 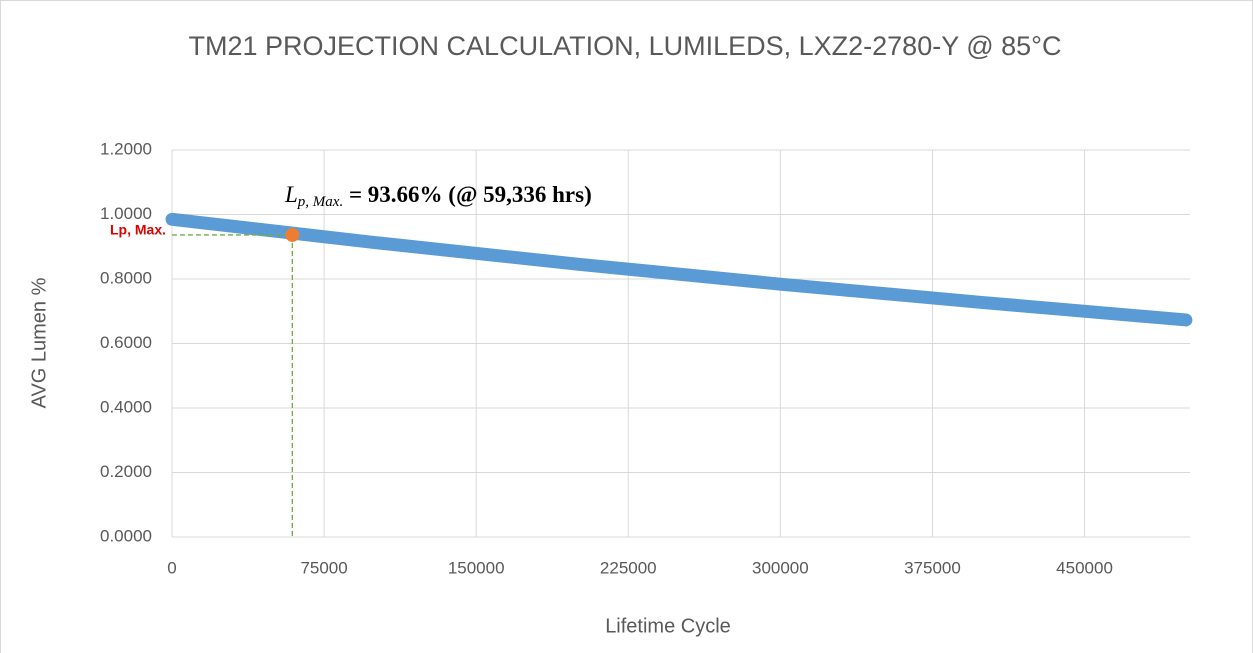 I want to click on annotation: Lp, Max. = 93.66% (@ 59,336 hrs), so click(x=438, y=196).